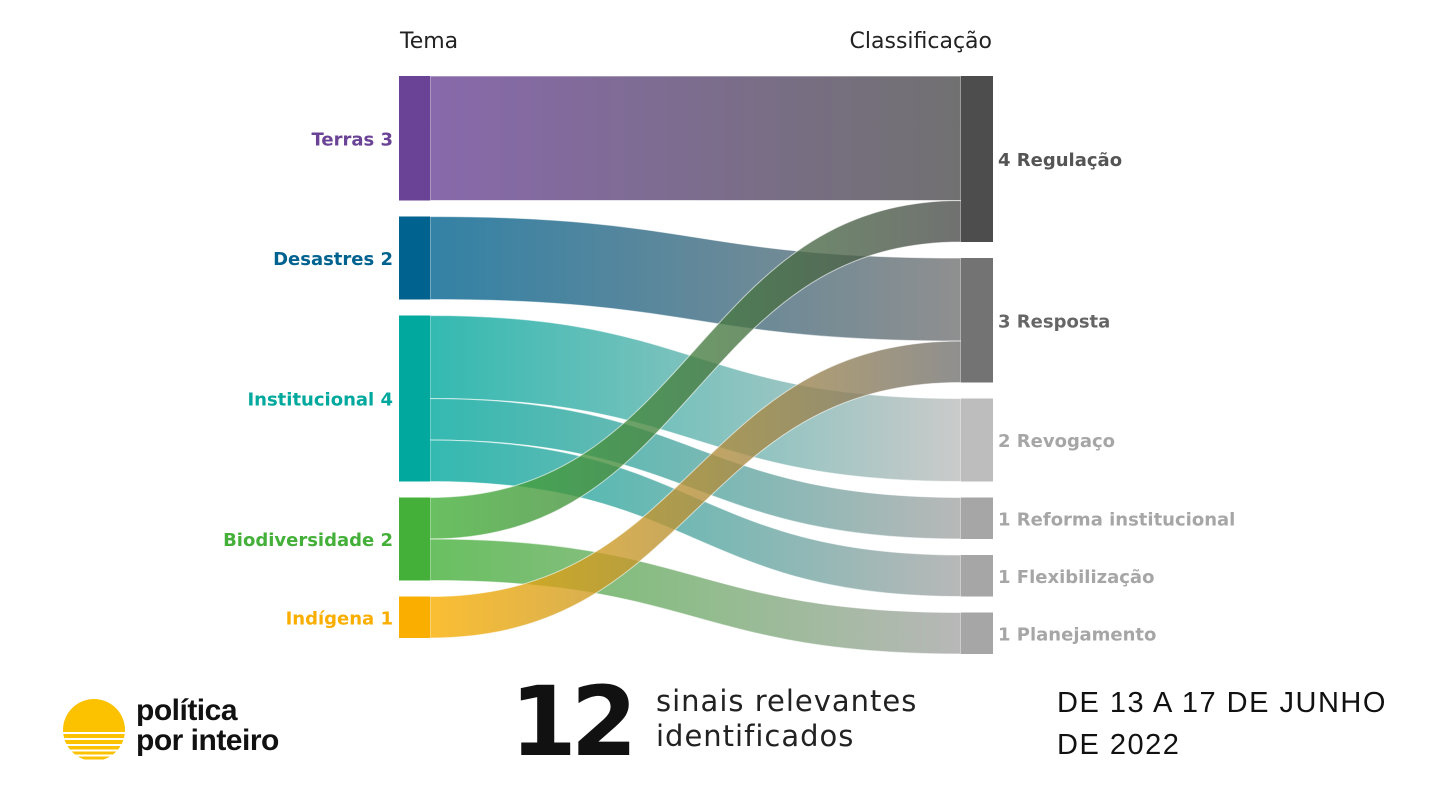 Image resolution: width=1440 pixels, height=810 pixels. Describe the element at coordinates (320, 400) in the screenshot. I see `source-label-institucional: Institucional 4` at that location.